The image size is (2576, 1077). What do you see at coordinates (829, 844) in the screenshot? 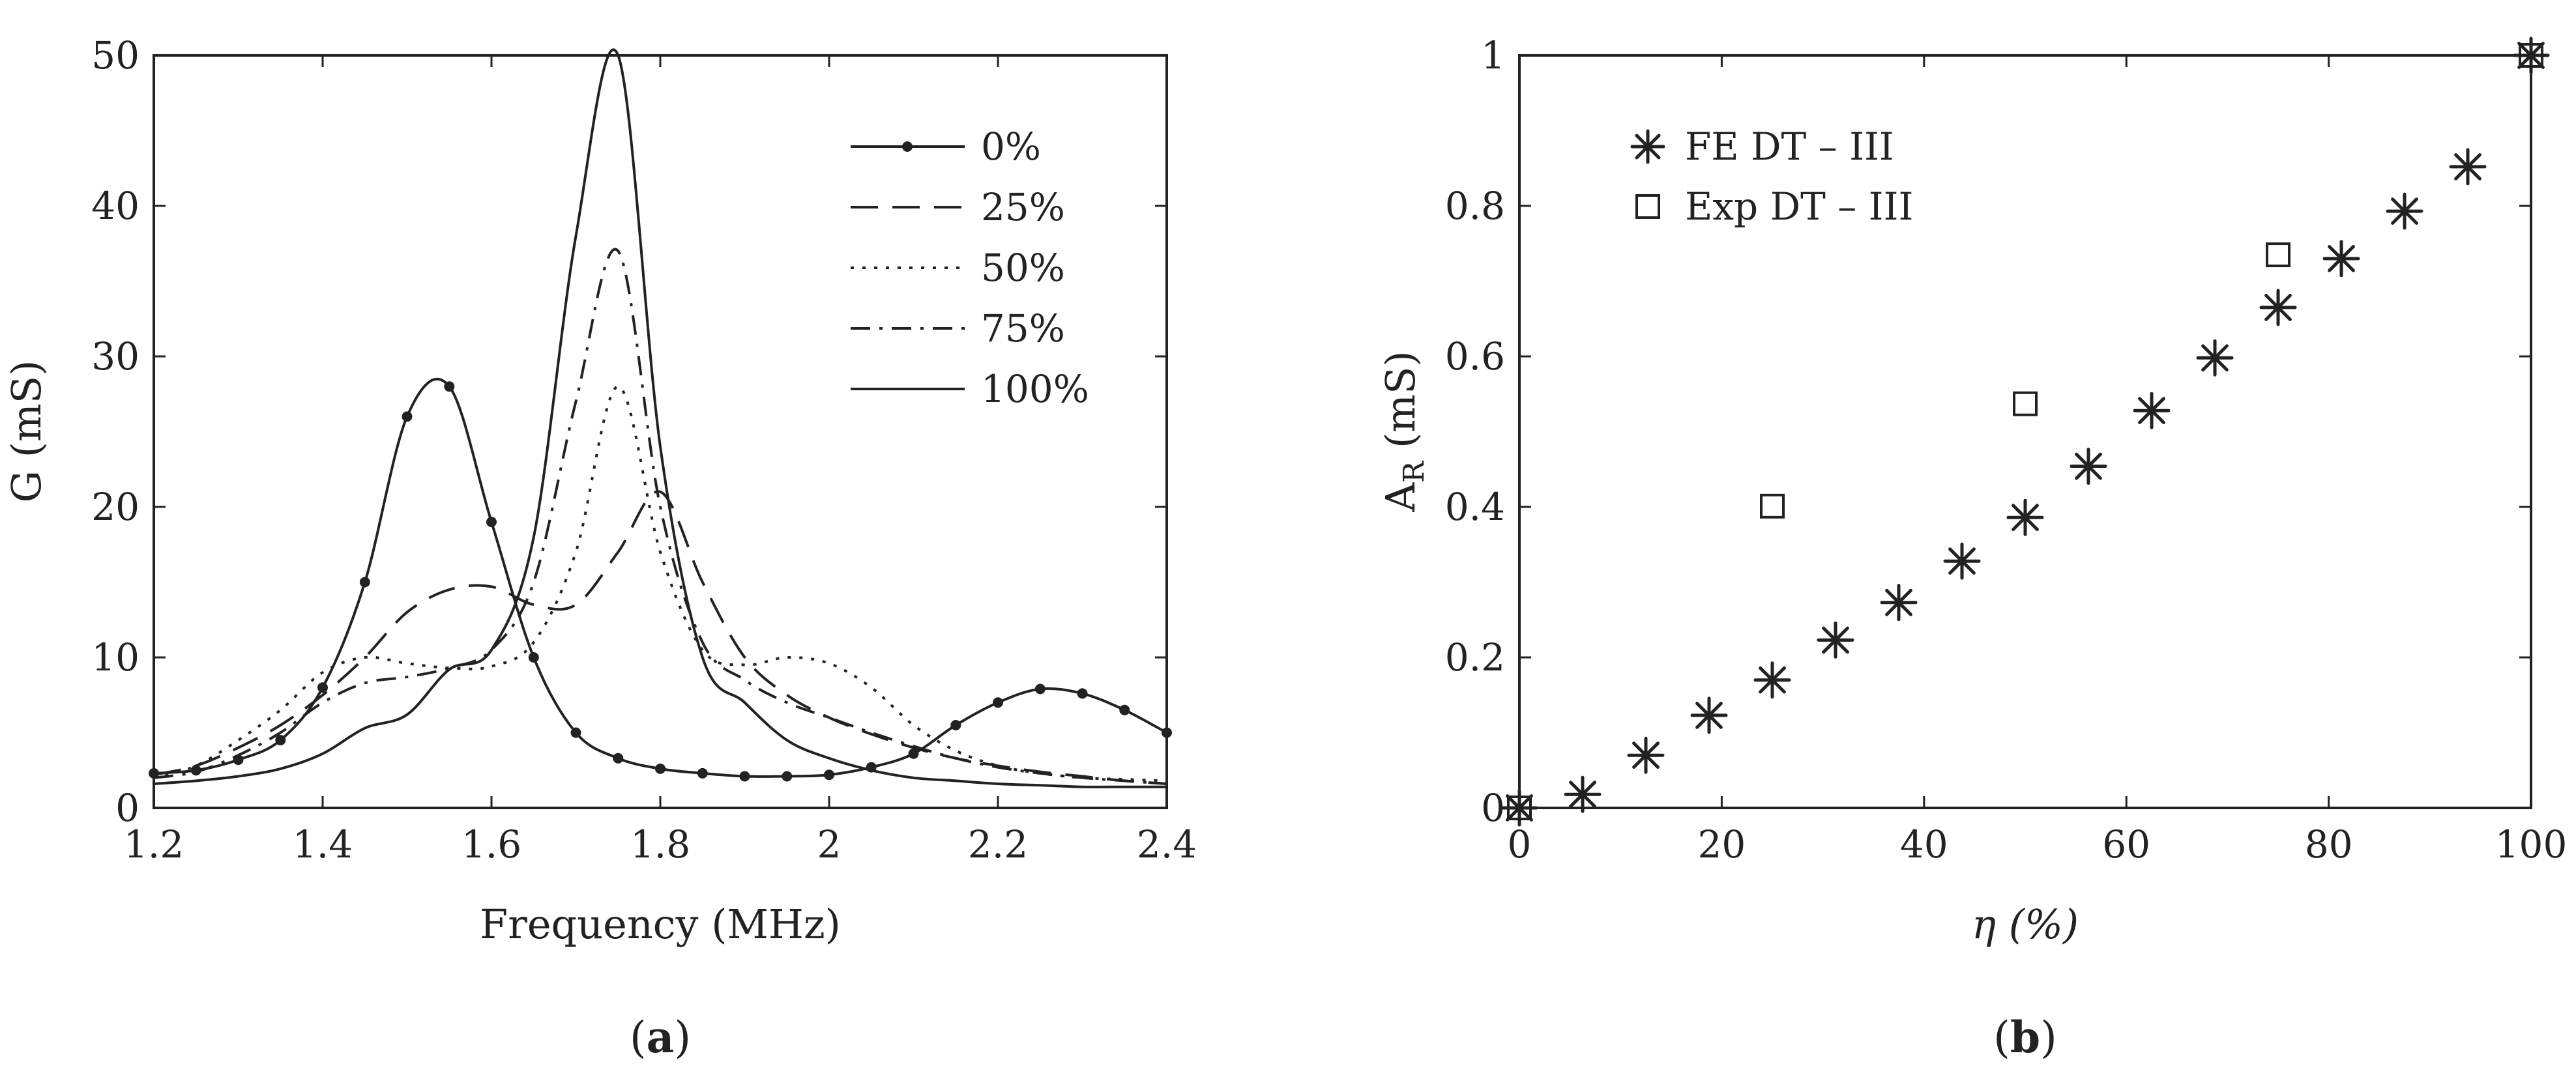
I see `x-tick-label: 2` at bounding box center [829, 844].